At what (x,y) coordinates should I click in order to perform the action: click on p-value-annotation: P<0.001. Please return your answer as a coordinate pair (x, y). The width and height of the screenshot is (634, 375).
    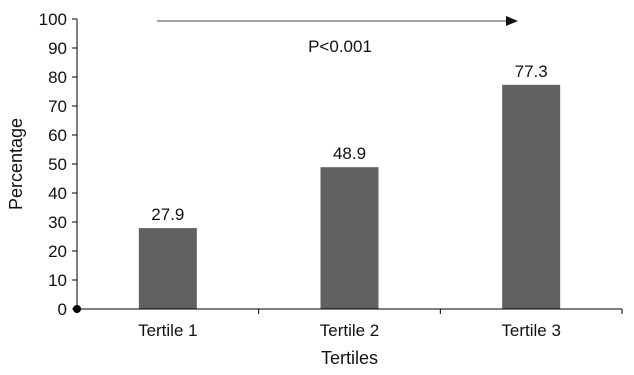
    Looking at the image, I should click on (340, 46).